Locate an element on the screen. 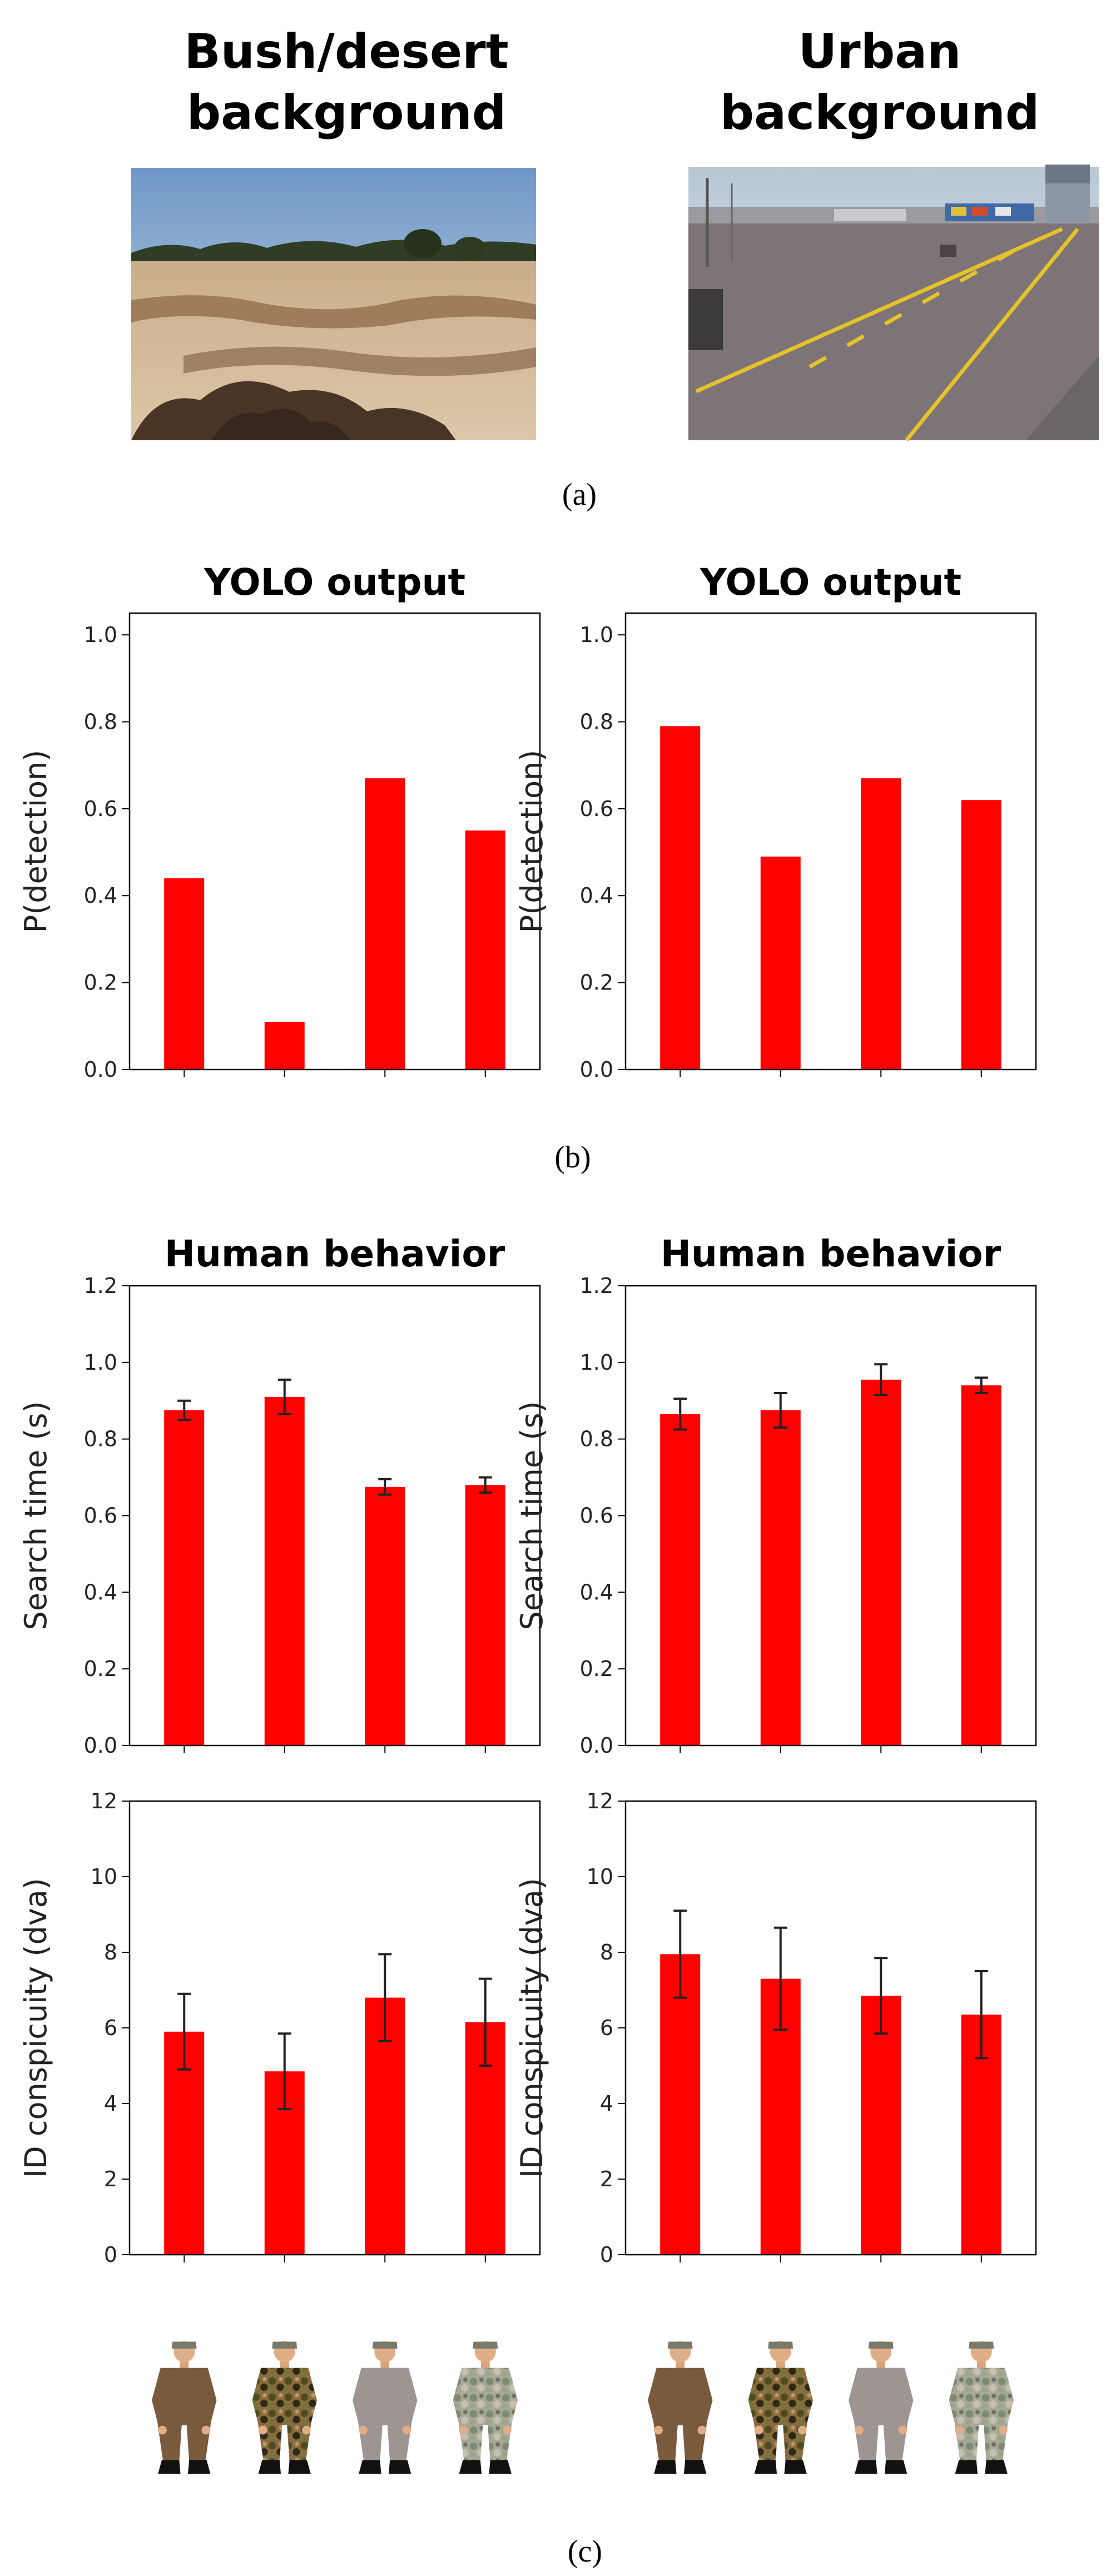 Image resolution: width=1116 pixels, height=2576 pixels. panel-c-caption: (c) is located at coordinates (585, 2552).